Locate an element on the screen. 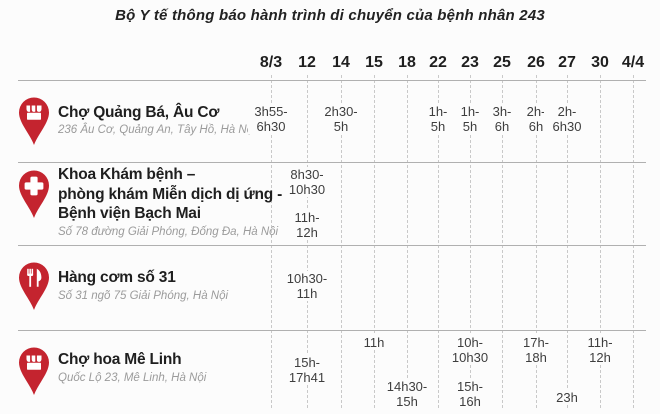 Image resolution: width=660 pixels, height=414 pixels. utensils-icon is located at coordinates (34, 277).